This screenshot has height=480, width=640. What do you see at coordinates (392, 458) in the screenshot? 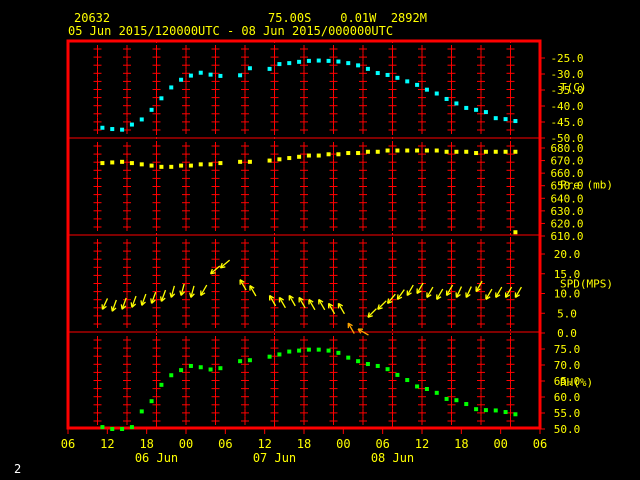
I see `x-date-label: 08 Jun` at bounding box center [392, 458].